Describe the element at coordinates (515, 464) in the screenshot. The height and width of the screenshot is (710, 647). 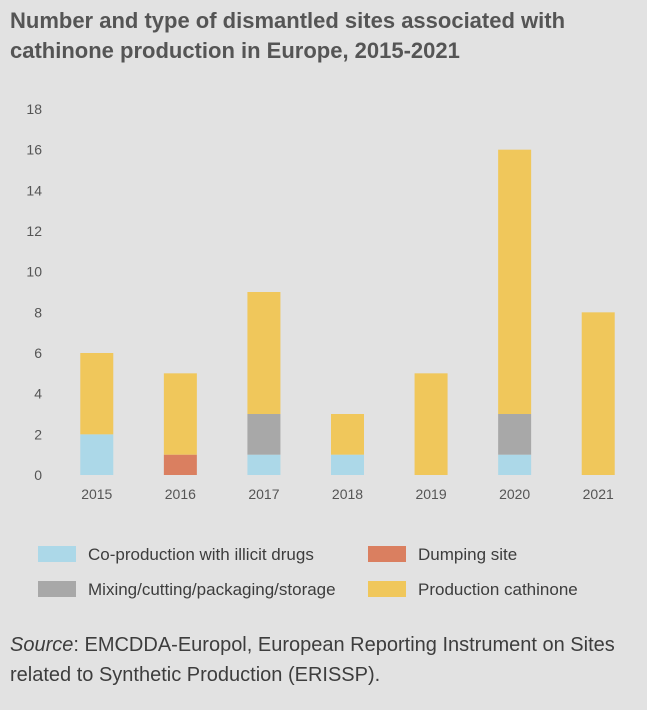
I see `bar-segment-co-production-with-illicit-drugs-2020` at that location.